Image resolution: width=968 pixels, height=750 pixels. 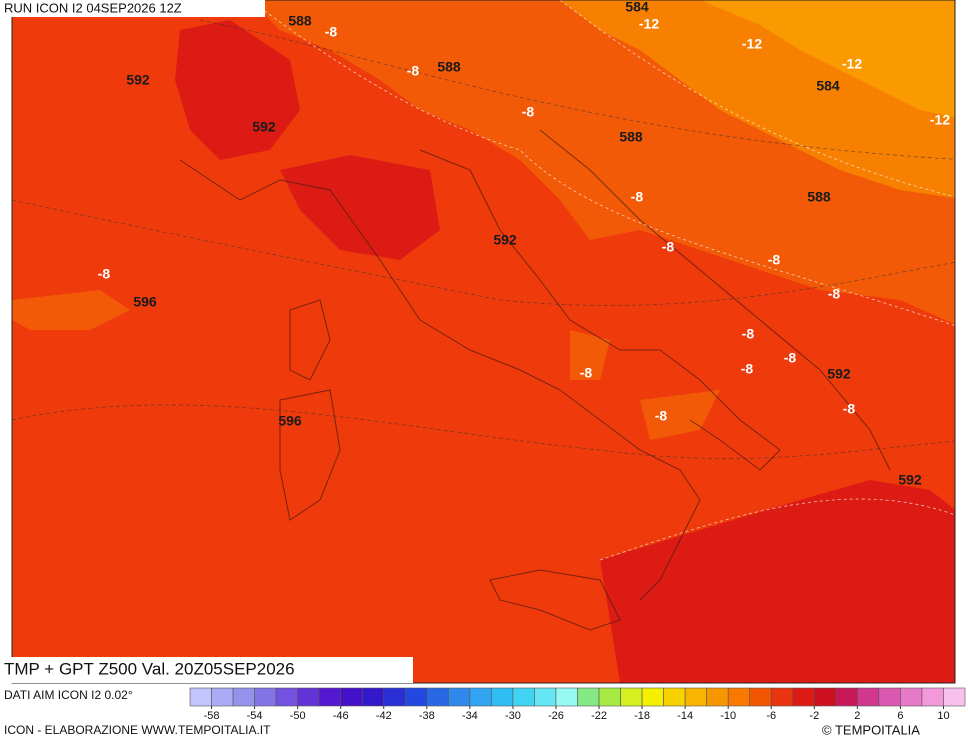 I want to click on colorbar-tick-label: 6, so click(x=900, y=716).